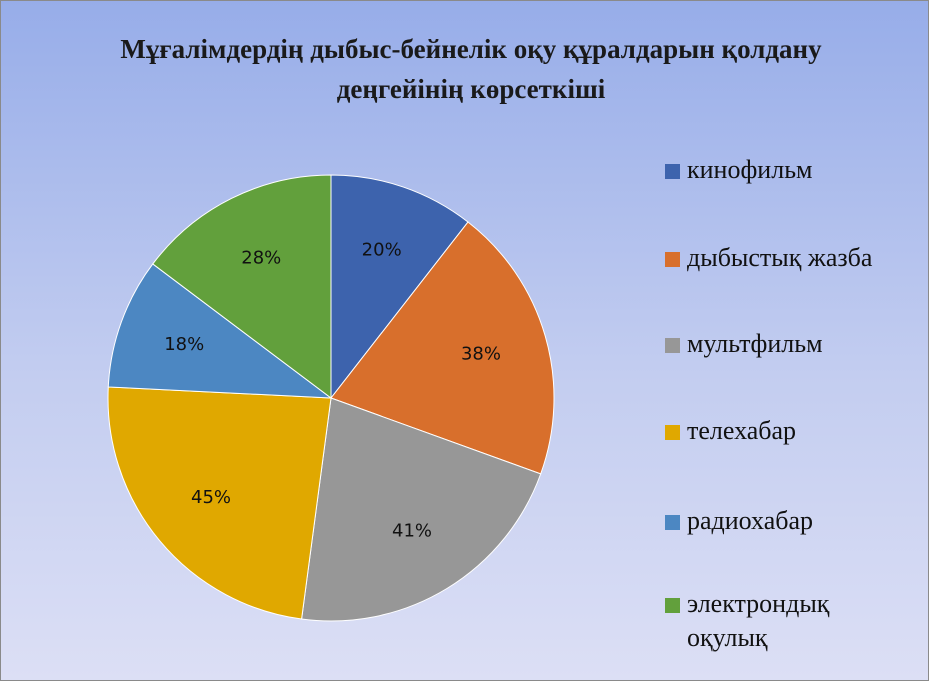 This screenshot has height=682, width=929. What do you see at coordinates (750, 520) in the screenshot?
I see `legend-label: радиохабар` at bounding box center [750, 520].